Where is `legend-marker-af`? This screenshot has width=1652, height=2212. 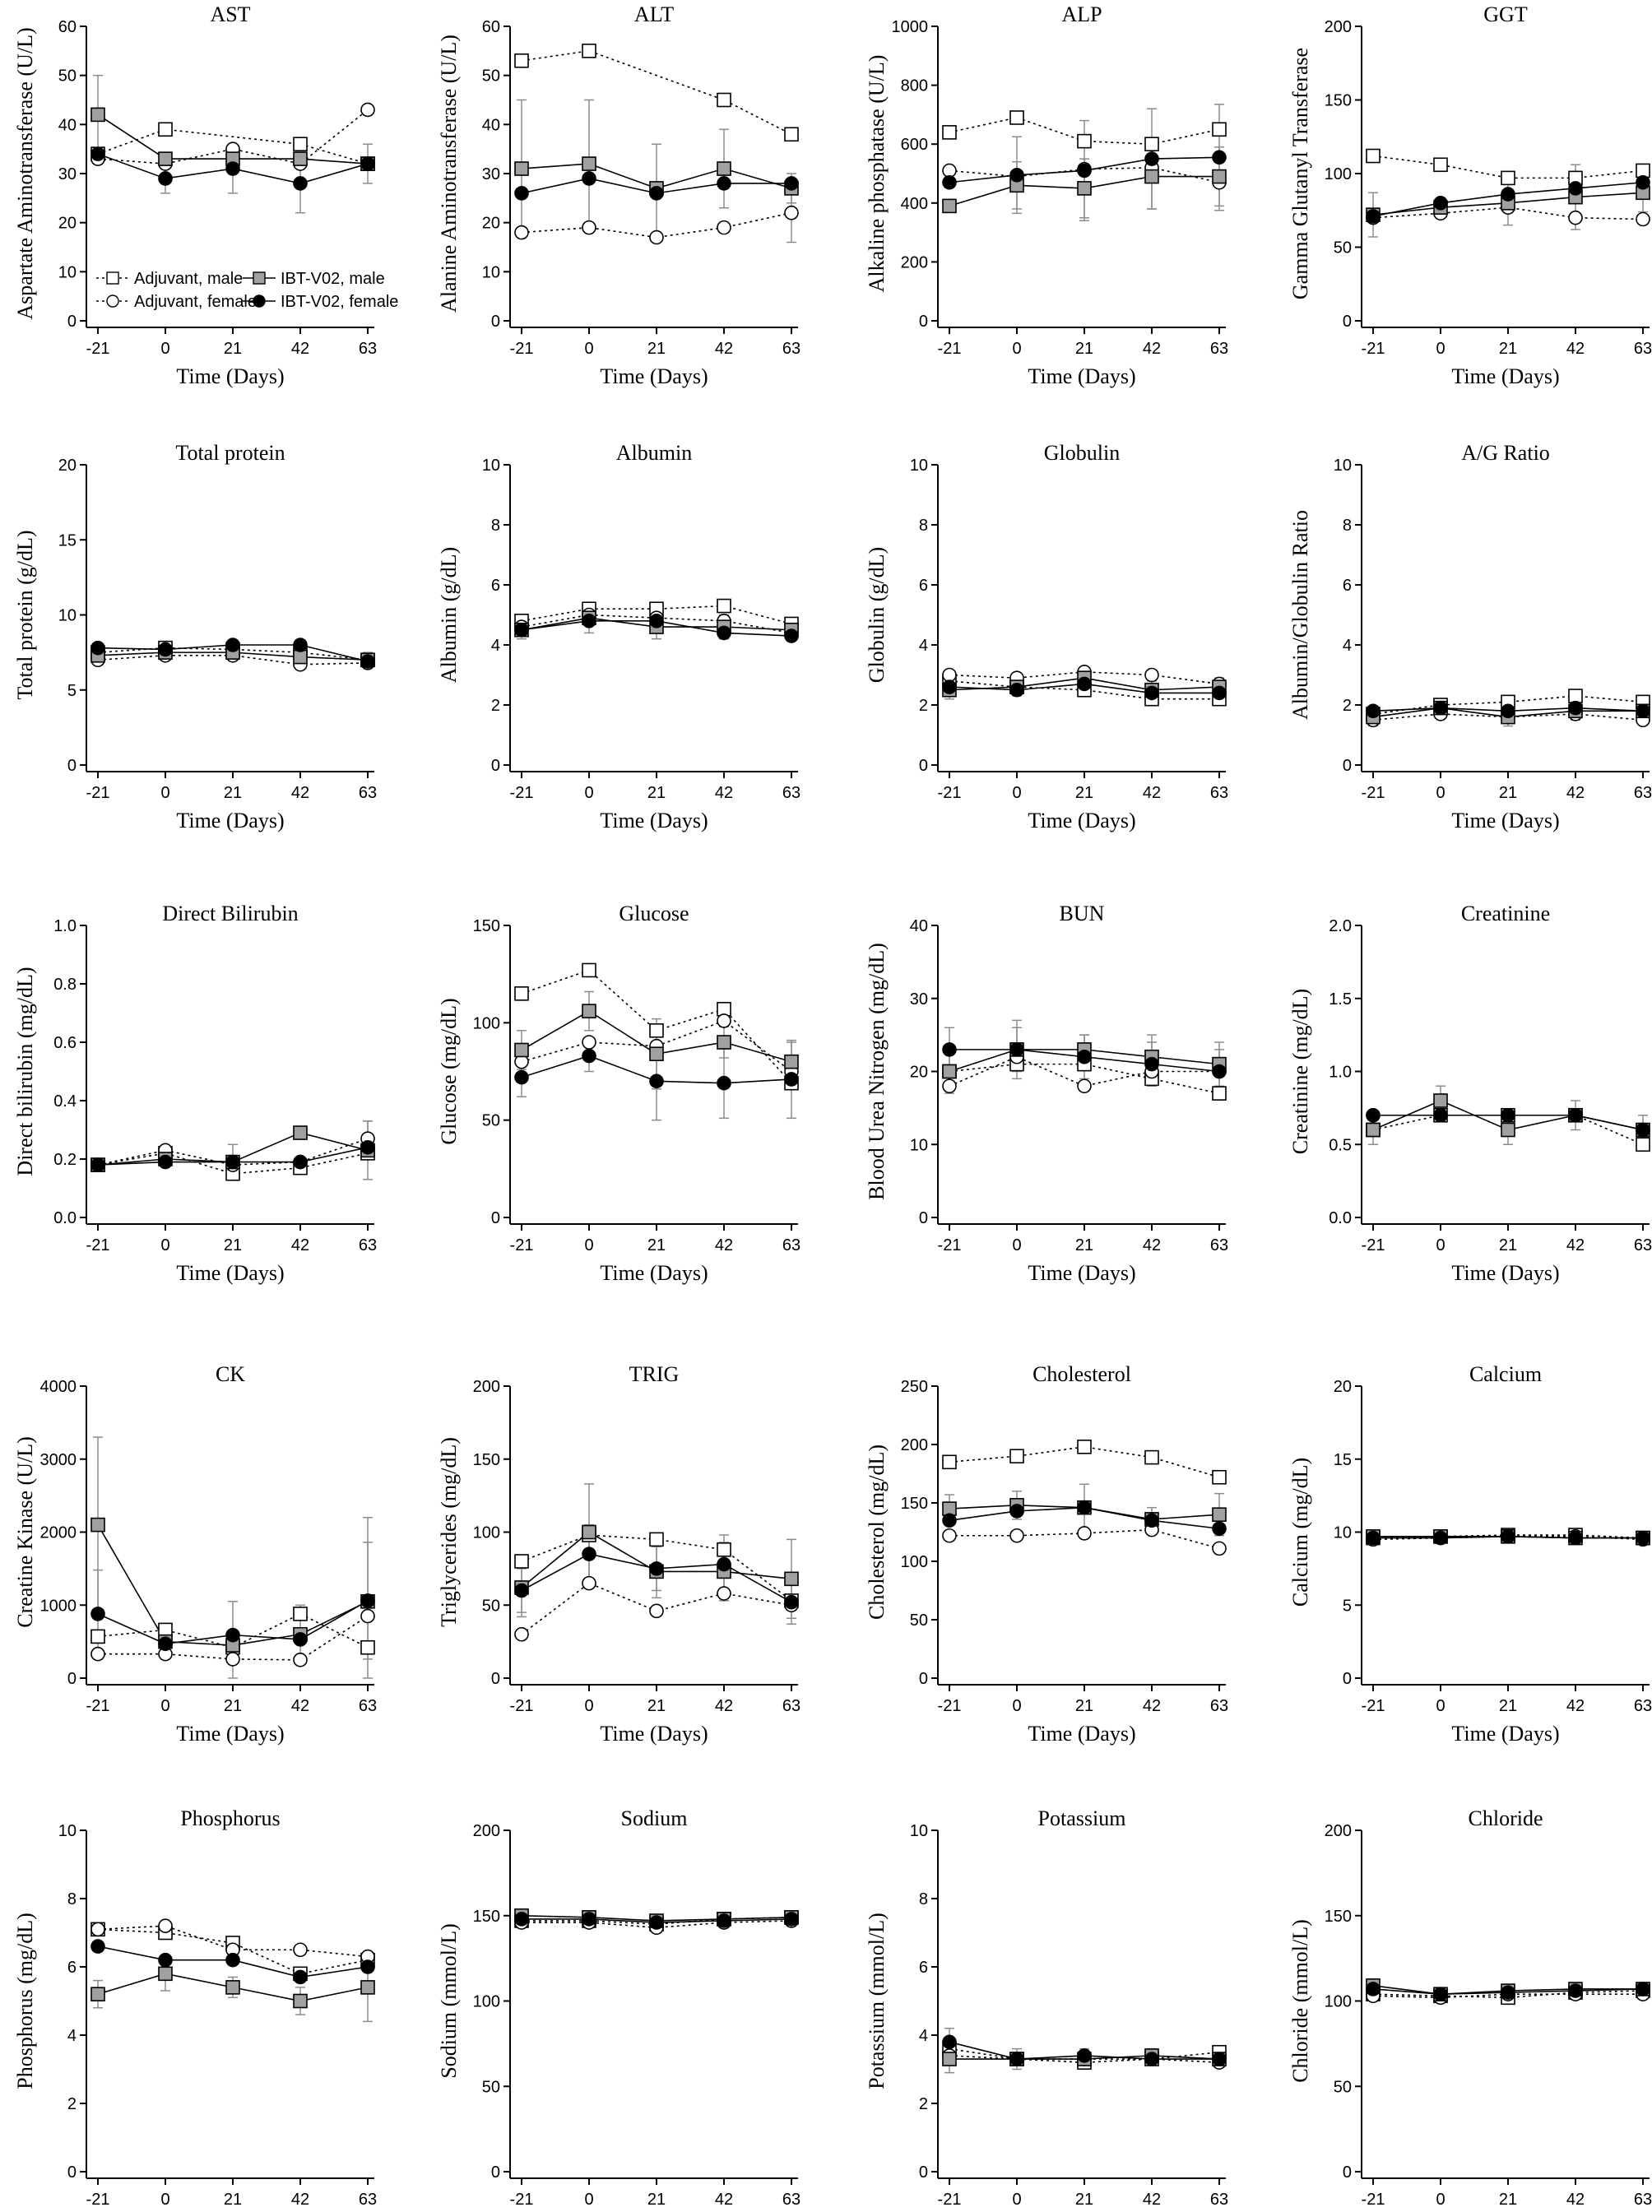 legend-marker-af is located at coordinates (112, 301).